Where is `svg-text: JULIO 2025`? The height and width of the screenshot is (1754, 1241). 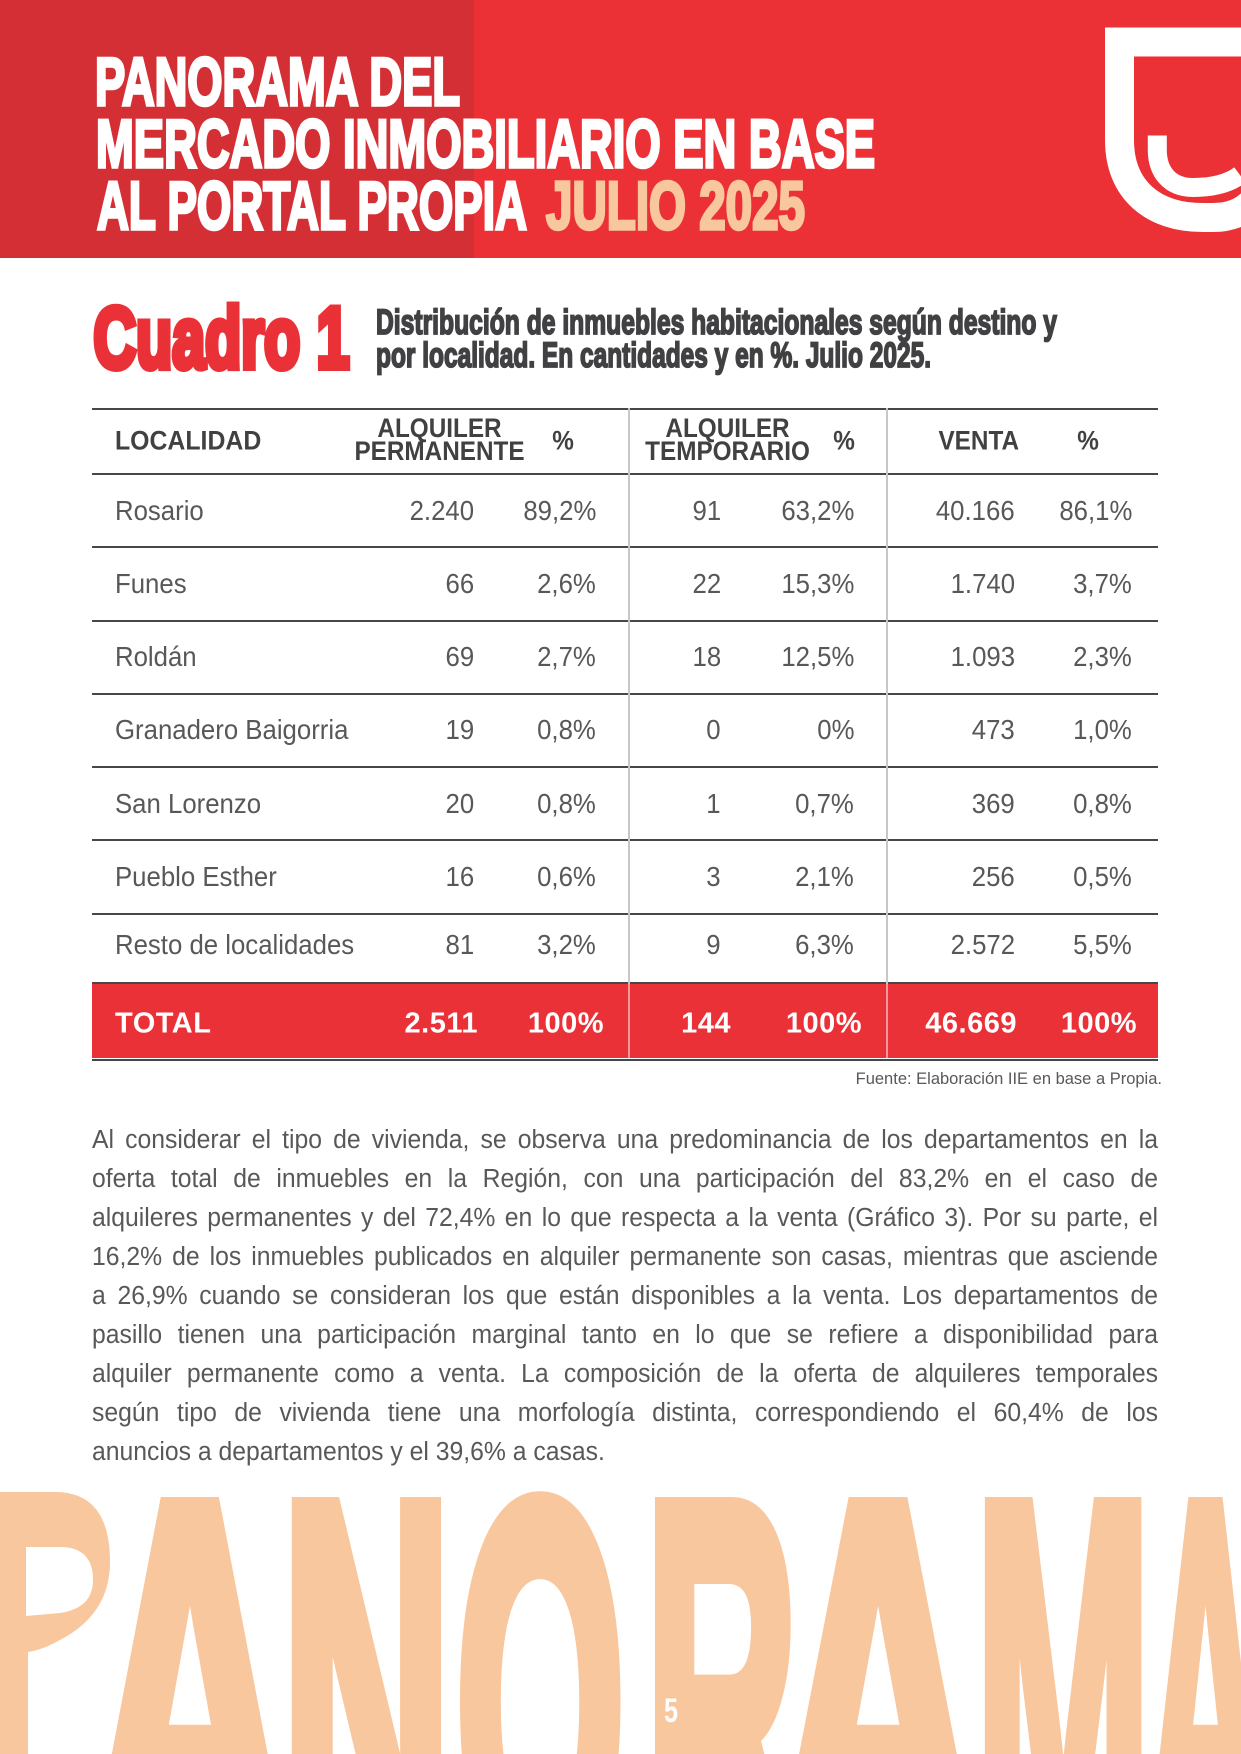 svg-text: JULIO 2025 is located at coordinates (675, 206).